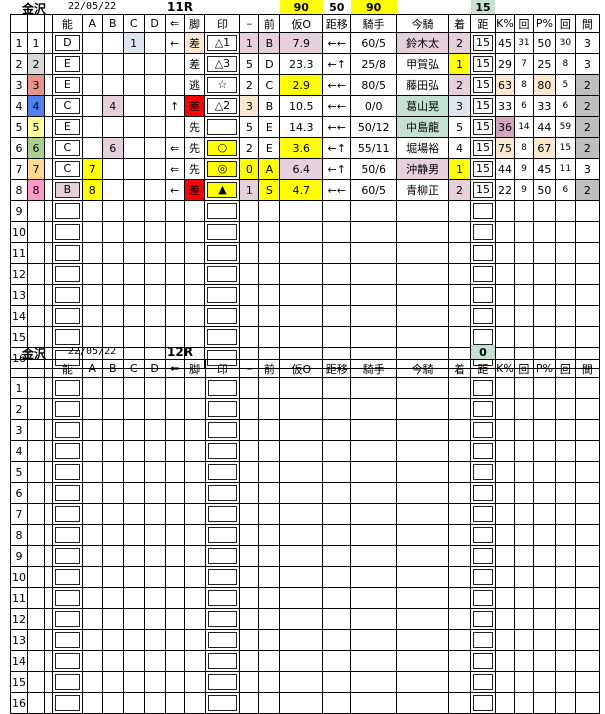 The image size is (605, 714). Describe the element at coordinates (337, 43) in the screenshot. I see `cell-distance-change: ←←` at that location.